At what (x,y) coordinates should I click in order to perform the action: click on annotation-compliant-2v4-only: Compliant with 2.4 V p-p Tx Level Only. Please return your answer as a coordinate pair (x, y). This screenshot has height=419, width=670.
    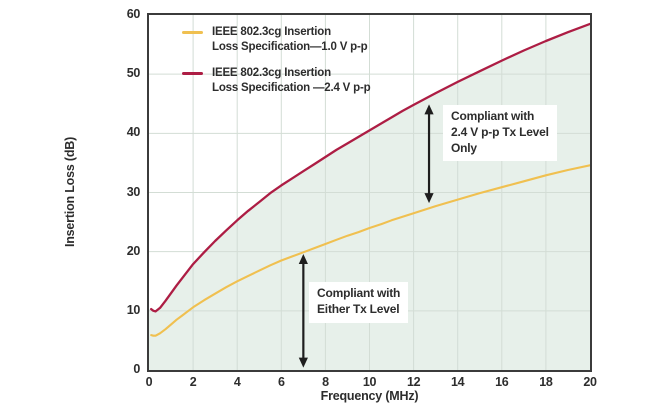
    Looking at the image, I should click on (500, 133).